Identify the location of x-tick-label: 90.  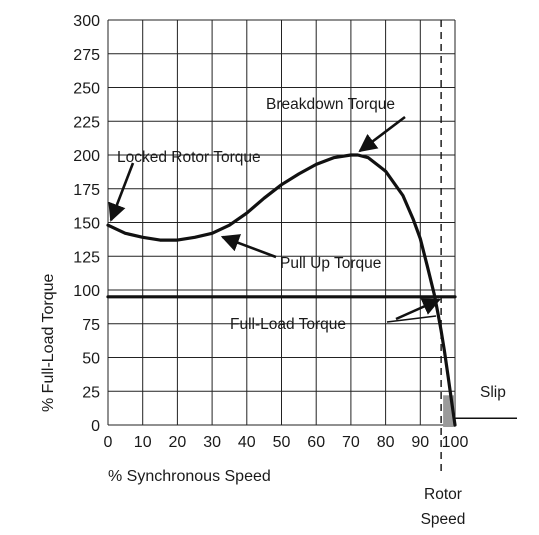
(420, 442).